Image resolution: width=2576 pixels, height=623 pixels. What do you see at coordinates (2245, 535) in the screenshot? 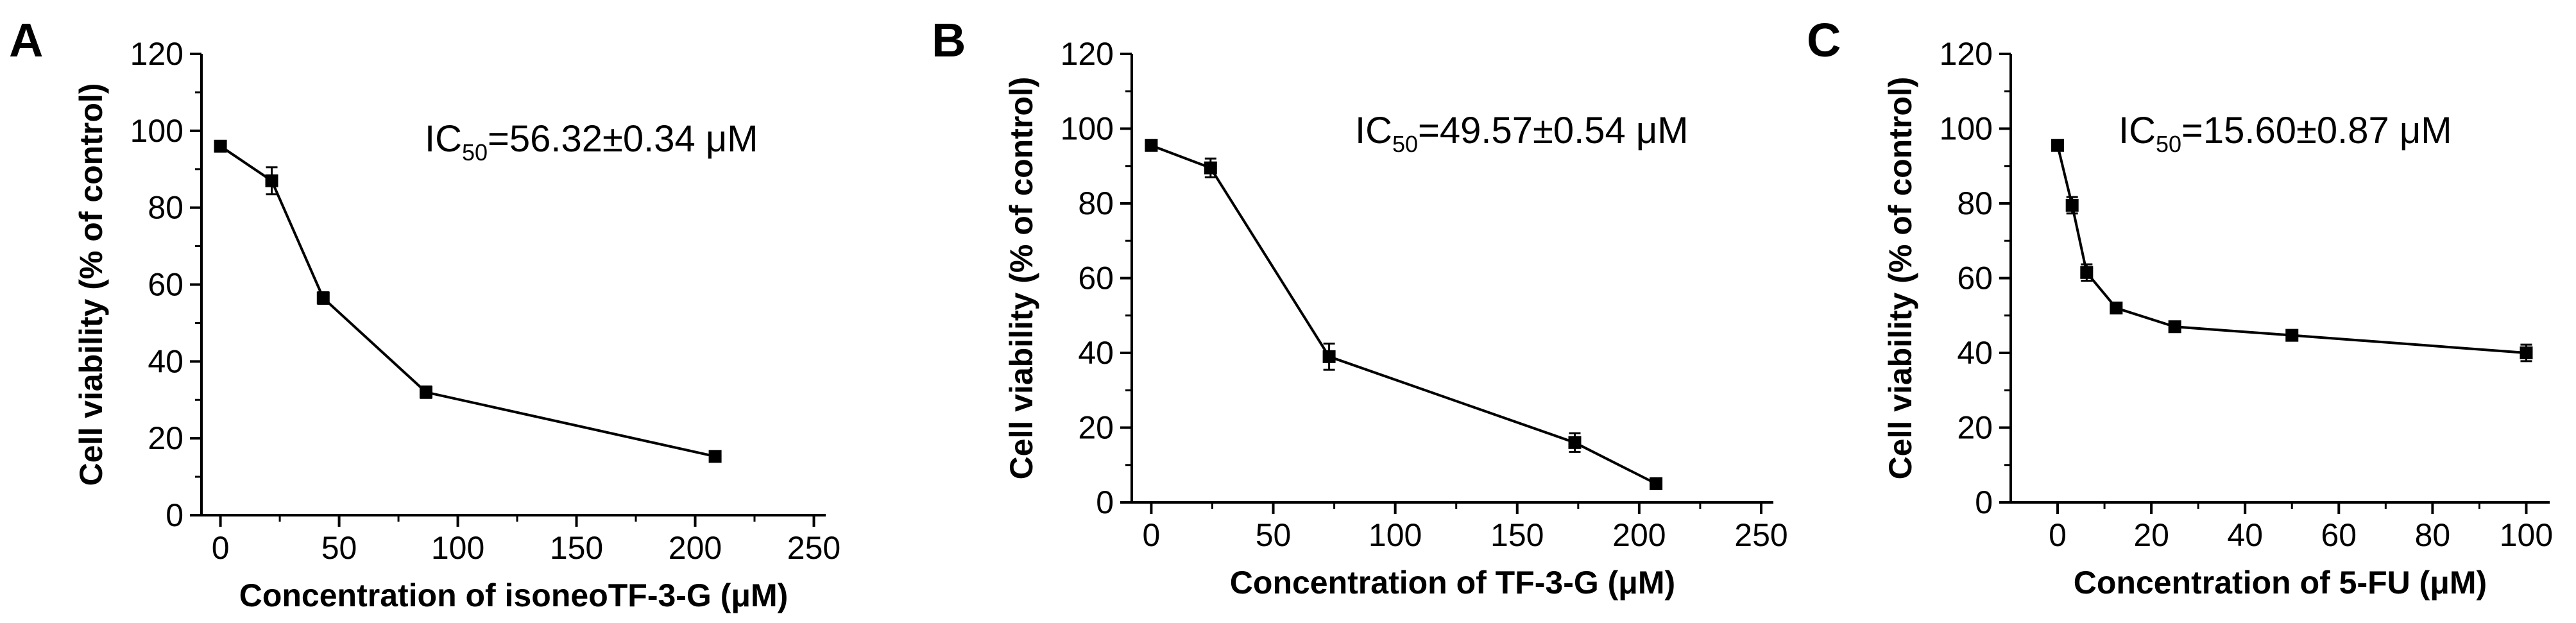
I see `x-tick-label: 40` at bounding box center [2245, 535].